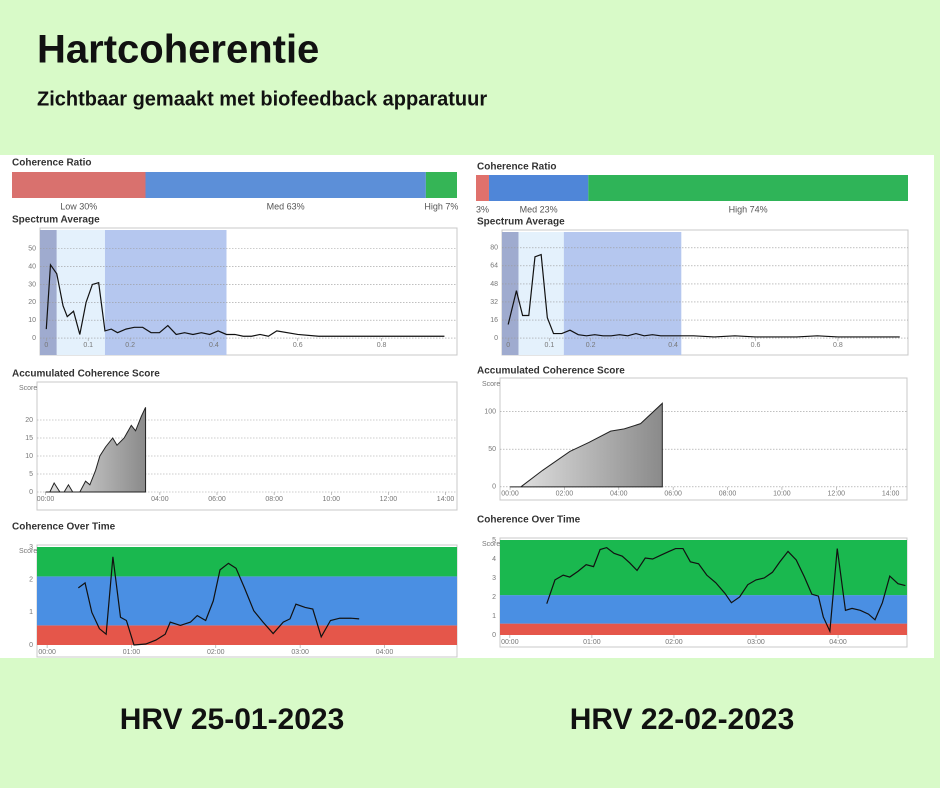 This screenshot has height=788, width=940. I want to click on ratio-label: High 7%, so click(441, 206).